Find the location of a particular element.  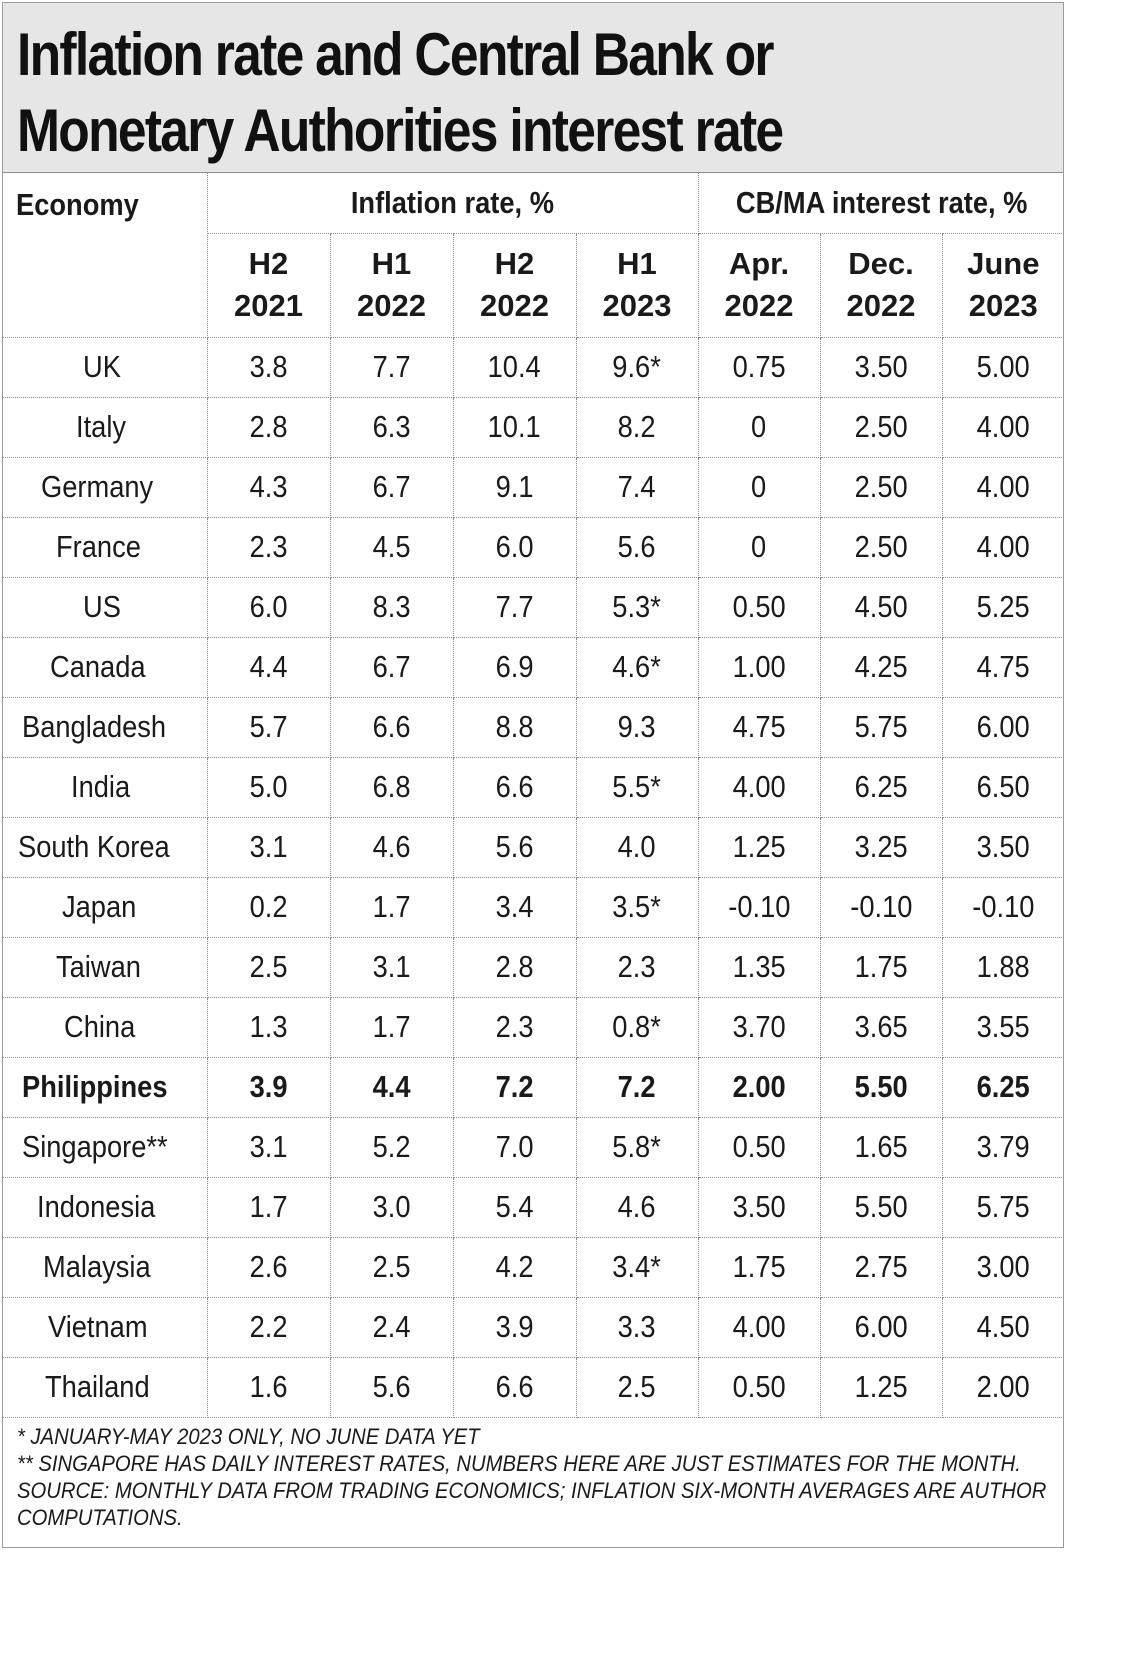

economy-cell: Canada is located at coordinates (105, 667).